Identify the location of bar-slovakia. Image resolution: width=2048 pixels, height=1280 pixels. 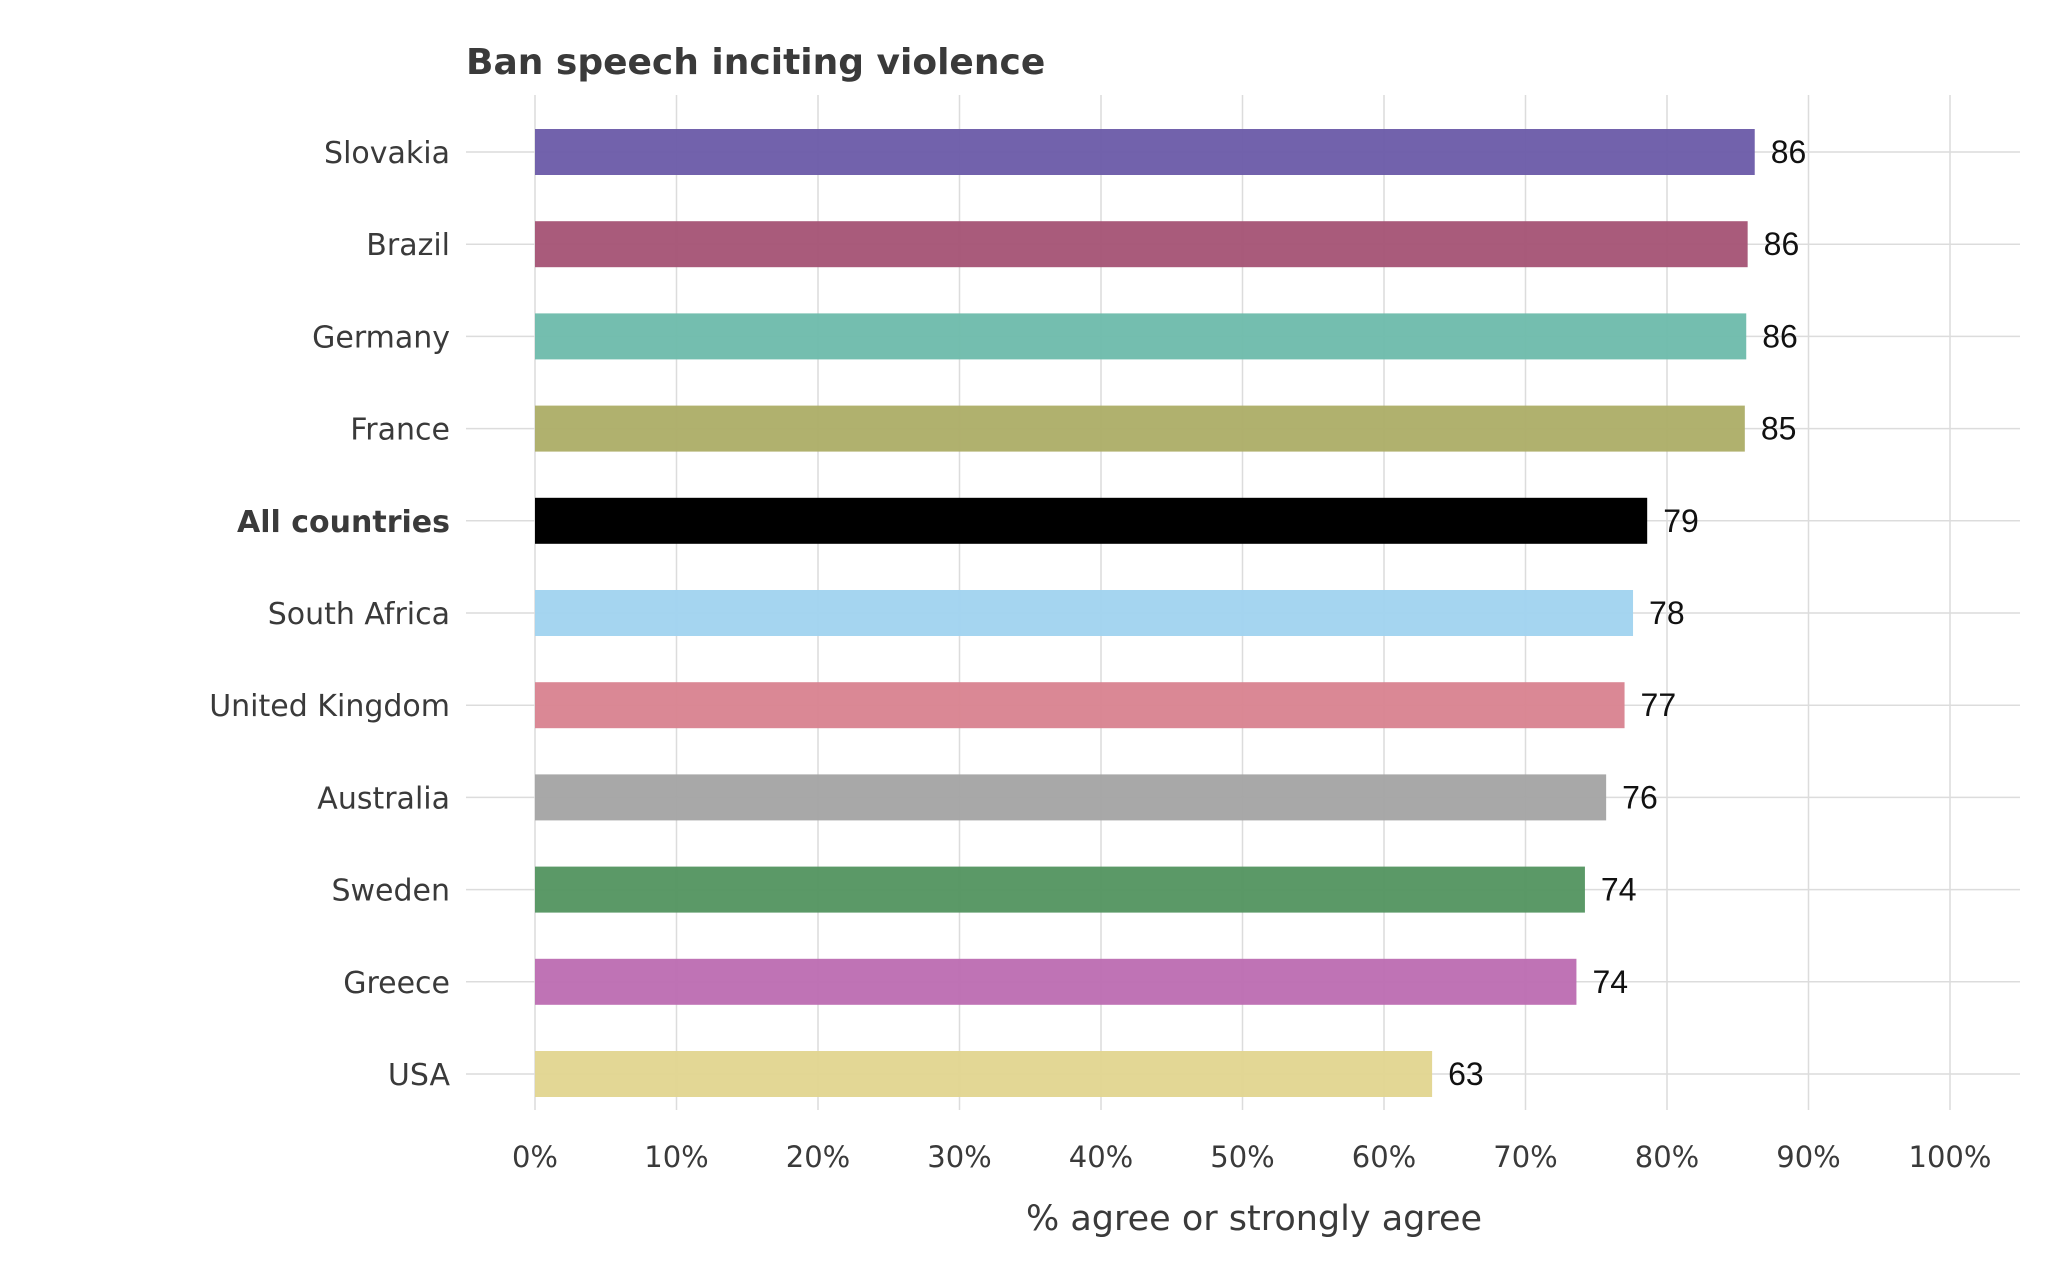
(1145, 152).